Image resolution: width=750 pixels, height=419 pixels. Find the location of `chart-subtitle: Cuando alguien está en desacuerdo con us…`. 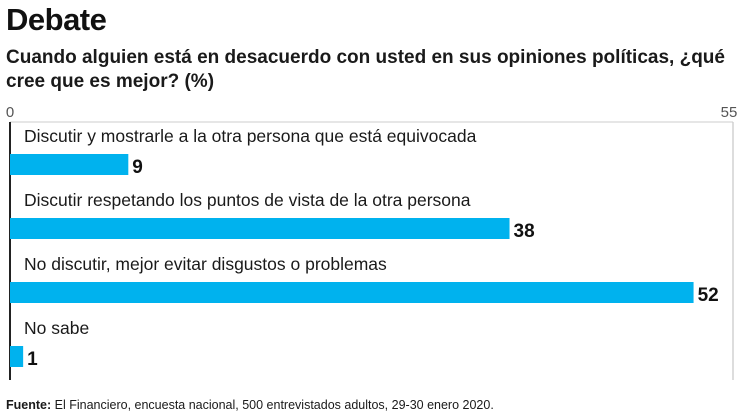

chart-subtitle: Cuando alguien está en desacuerdo con us… is located at coordinates (365, 69).